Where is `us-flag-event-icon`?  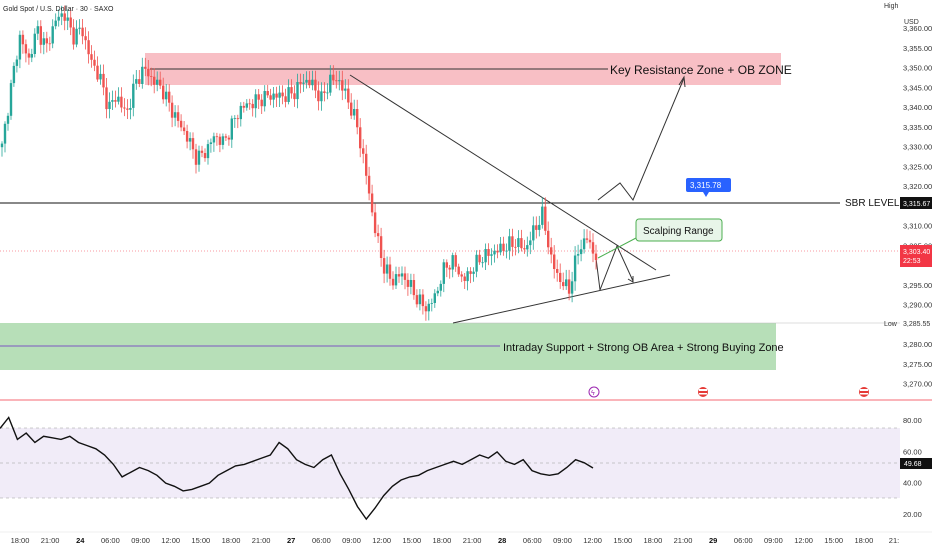
us-flag-event-icon is located at coordinates (703, 392).